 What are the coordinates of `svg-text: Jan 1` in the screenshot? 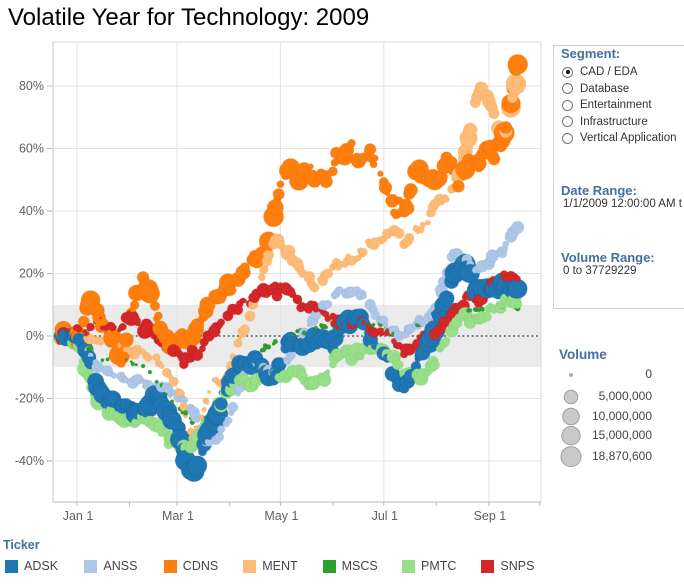 It's located at (78, 516).